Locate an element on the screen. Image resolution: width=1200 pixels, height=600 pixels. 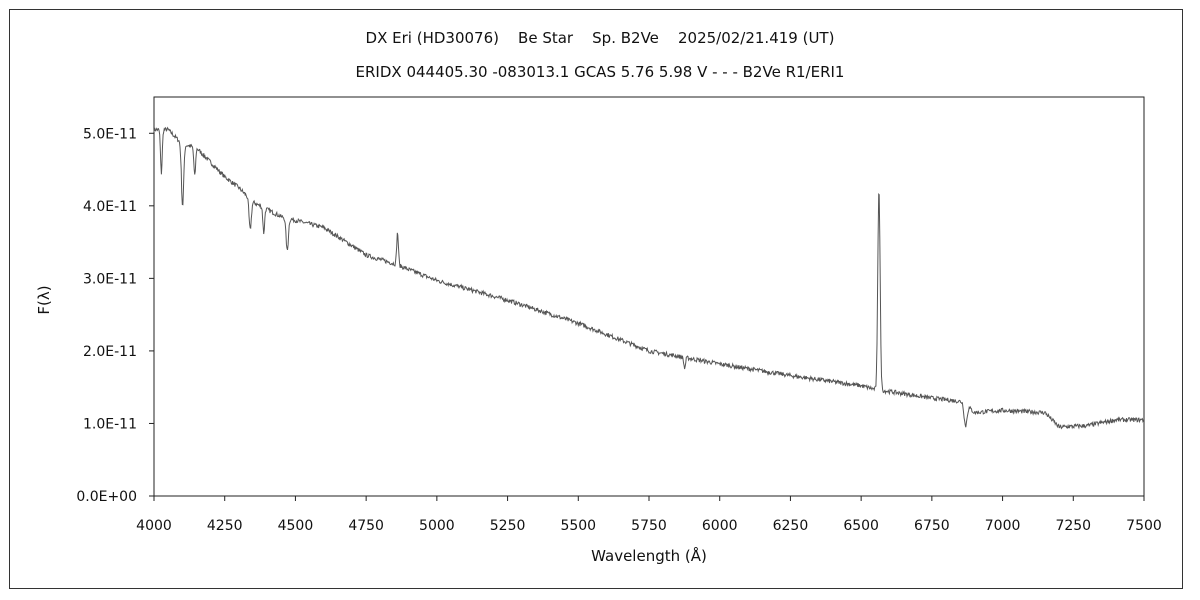
x-tick-label: 6750 is located at coordinates (932, 526).